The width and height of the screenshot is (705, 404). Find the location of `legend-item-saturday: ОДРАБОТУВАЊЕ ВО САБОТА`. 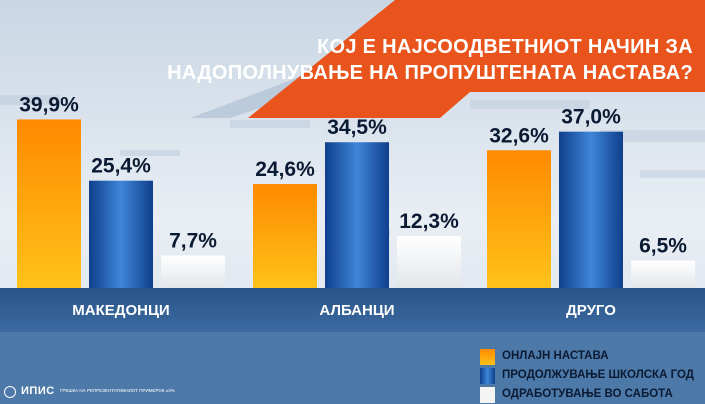

legend-item-saturday: ОДРАБОТУВАЊЕ ВО САБОТА is located at coordinates (591, 395).